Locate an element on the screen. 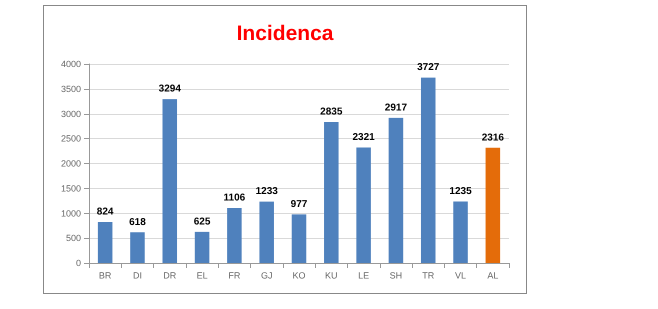  y-tick-label: 1000 is located at coordinates (70, 213).